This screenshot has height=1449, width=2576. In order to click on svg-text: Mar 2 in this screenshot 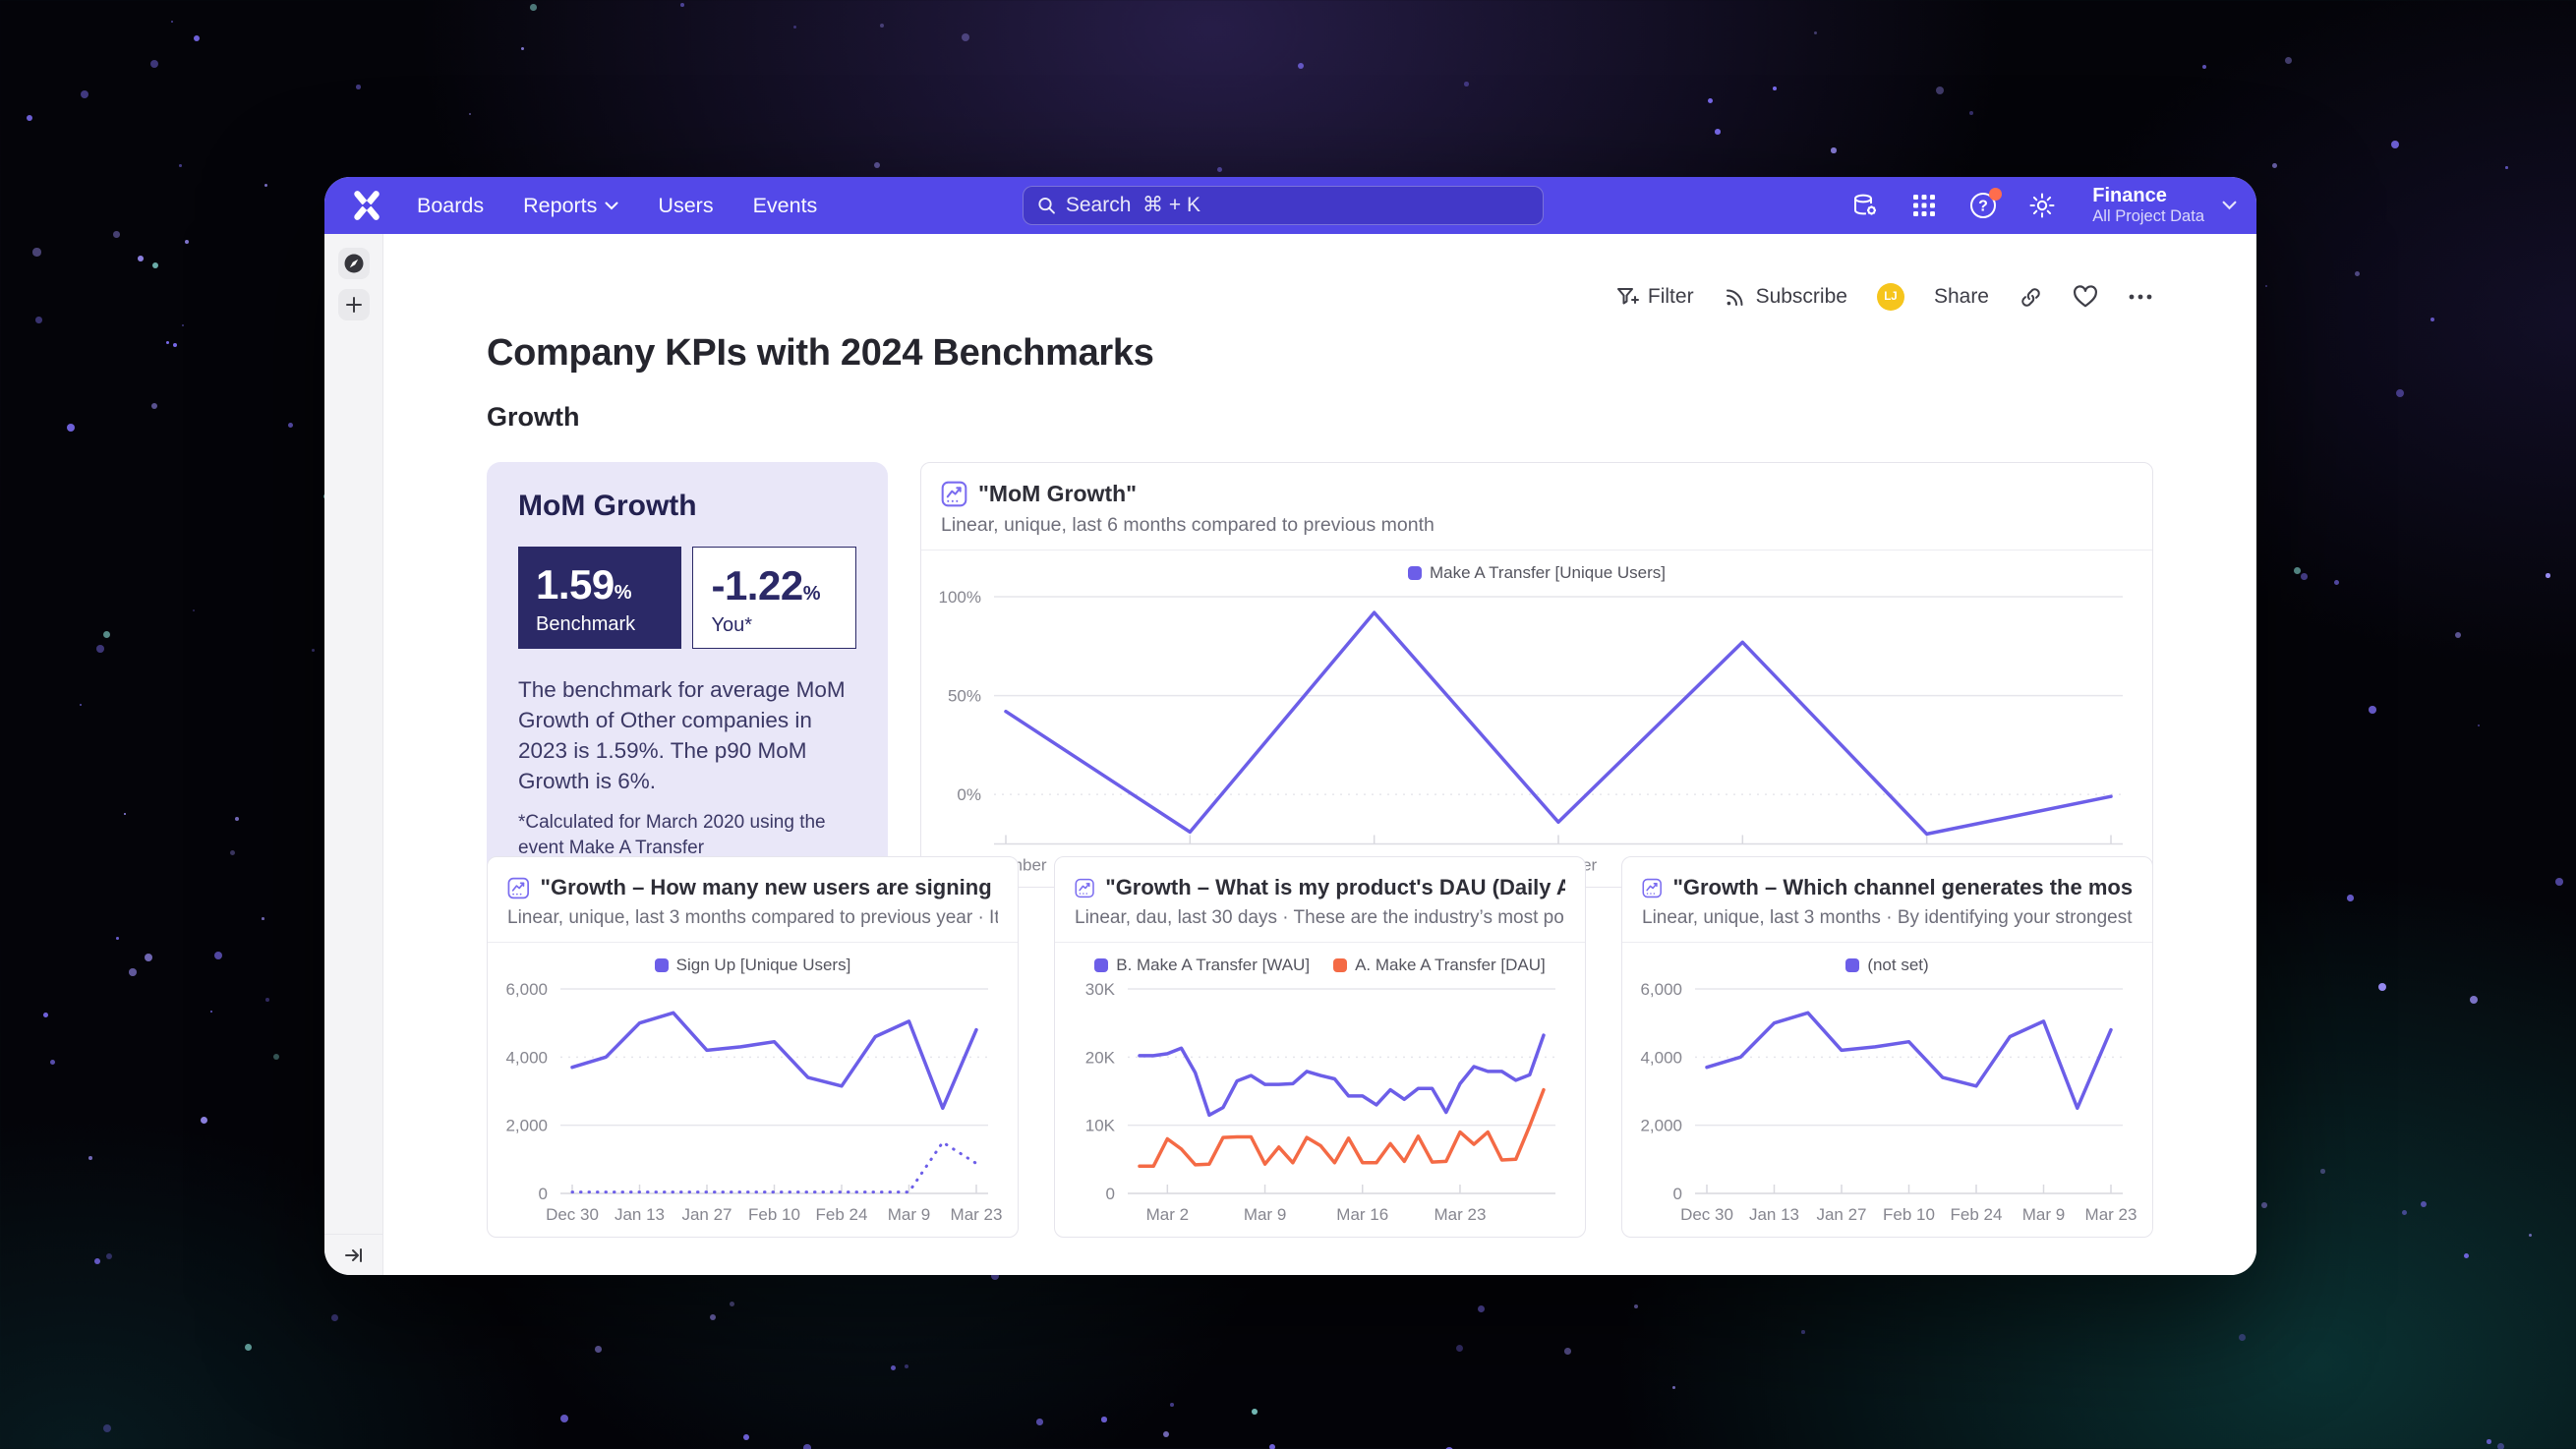, I will do `click(1167, 1215)`.